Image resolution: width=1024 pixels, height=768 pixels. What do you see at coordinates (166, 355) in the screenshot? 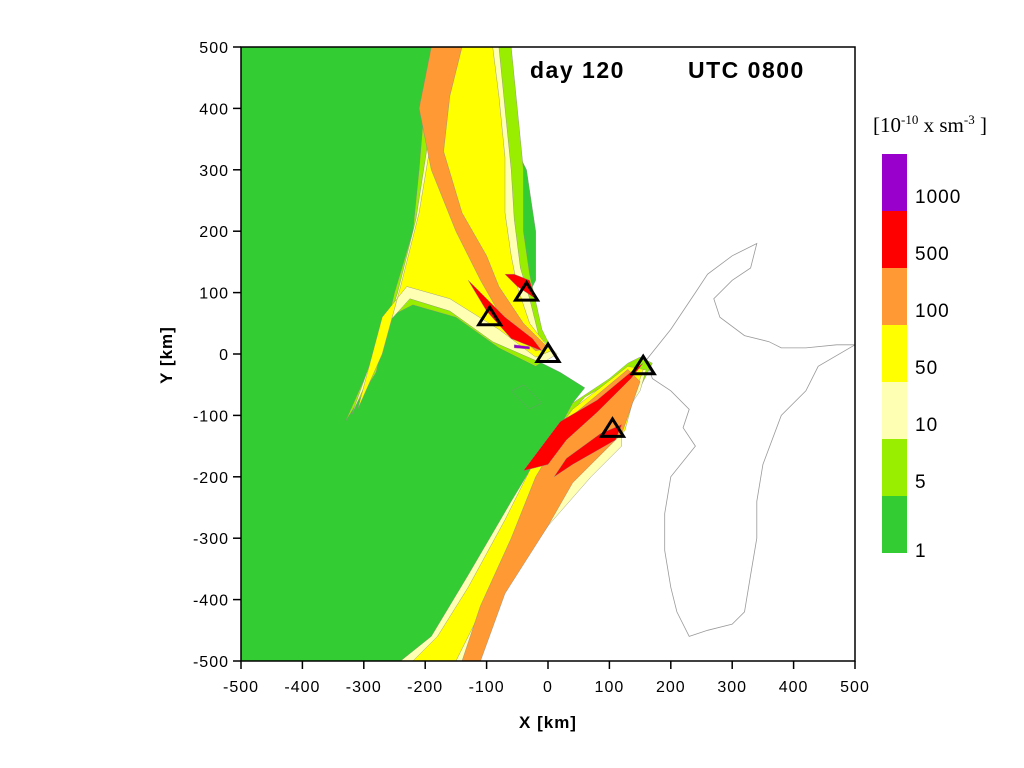
I see `y-axis-title: Y [km]` at bounding box center [166, 355].